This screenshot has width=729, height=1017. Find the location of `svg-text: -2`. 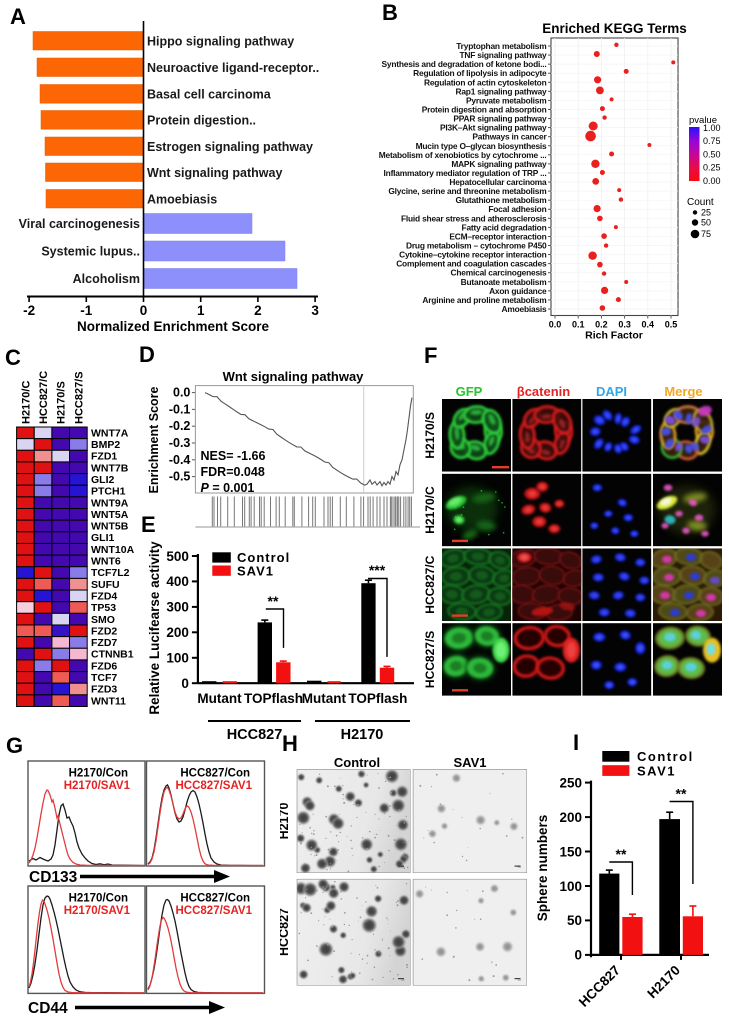

svg-text: -2 is located at coordinates (29, 310).